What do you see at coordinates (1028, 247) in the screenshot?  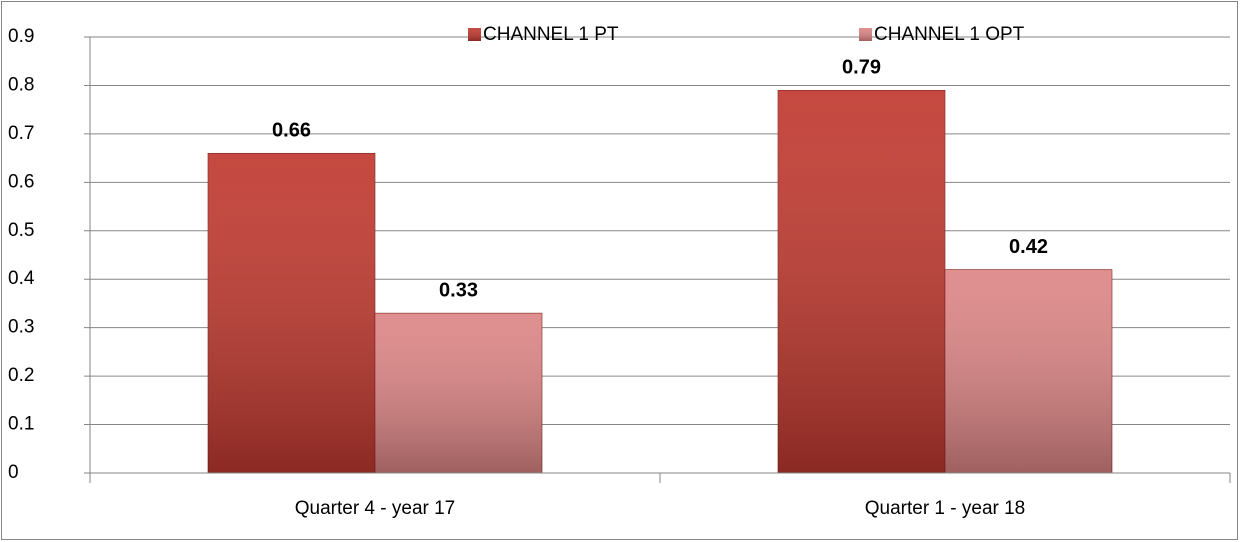 I see `data-label: 0.42` at bounding box center [1028, 247].